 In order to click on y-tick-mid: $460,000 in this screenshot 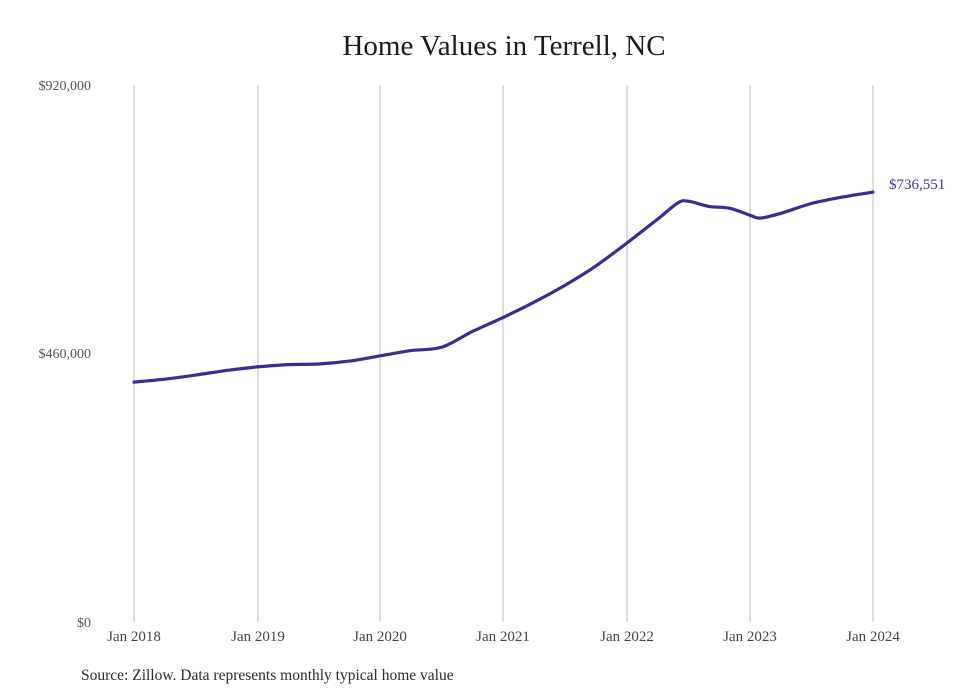, I will do `click(65, 354)`.